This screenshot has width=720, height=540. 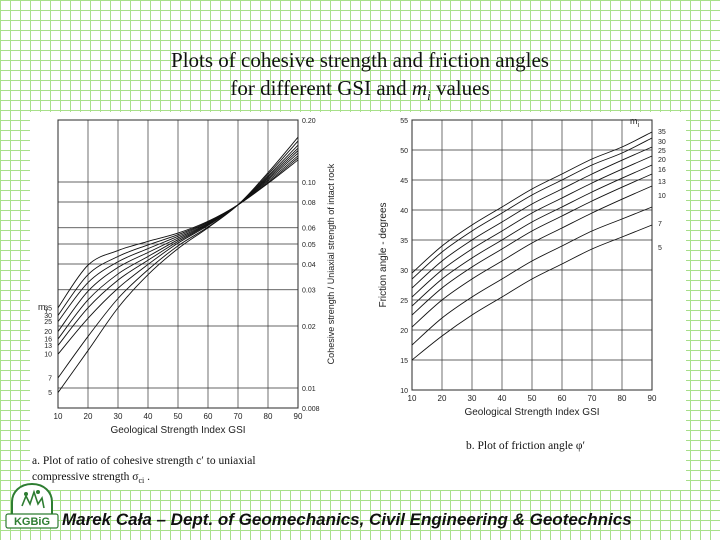 I want to click on left-legend-label: 10, so click(x=48, y=355).